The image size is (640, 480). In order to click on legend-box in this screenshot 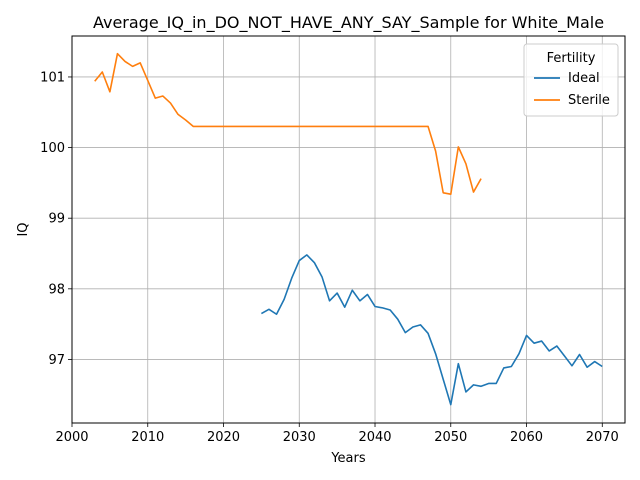, I will do `click(571, 80)`.